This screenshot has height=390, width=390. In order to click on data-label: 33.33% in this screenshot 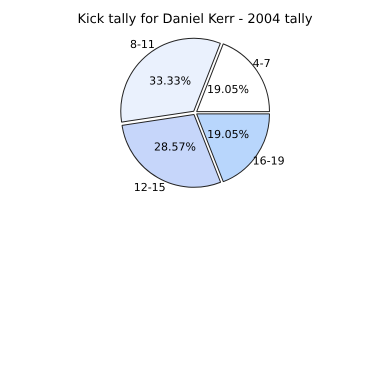, I will do `click(170, 81)`.